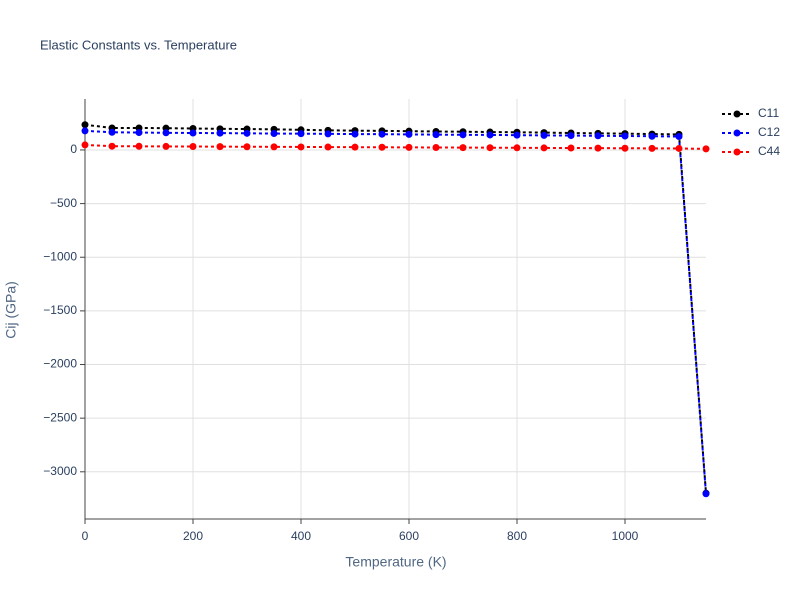  I want to click on y-tick-label: −2500, so click(60, 417).